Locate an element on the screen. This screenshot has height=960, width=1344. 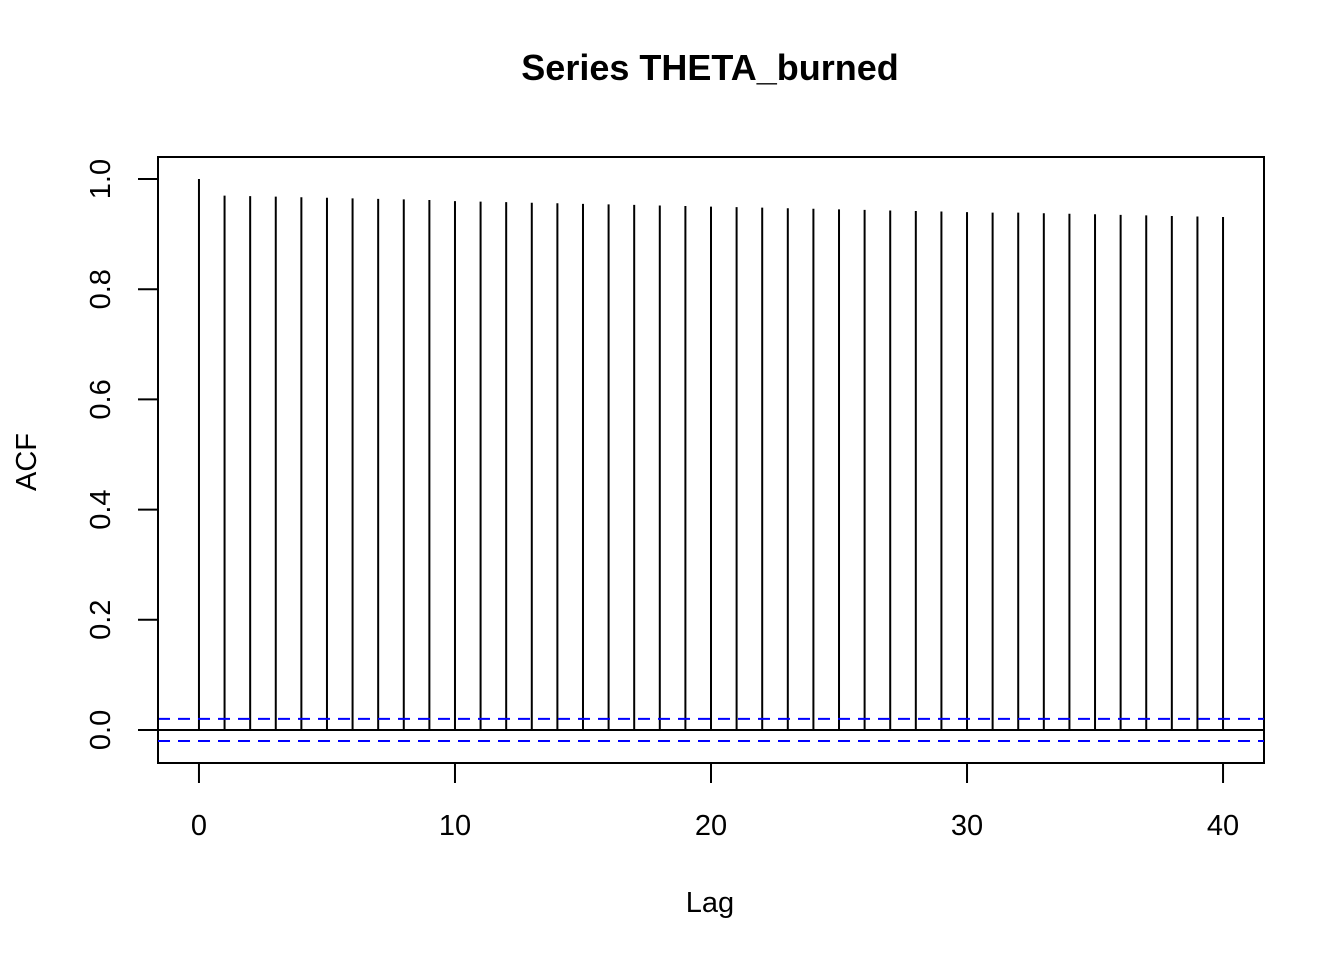
x-tick-label: 30 is located at coordinates (967, 826).